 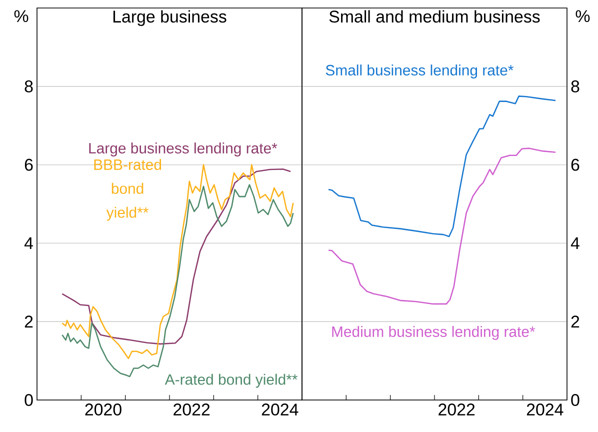 I want to click on chart-title: Large business, so click(x=169, y=18).